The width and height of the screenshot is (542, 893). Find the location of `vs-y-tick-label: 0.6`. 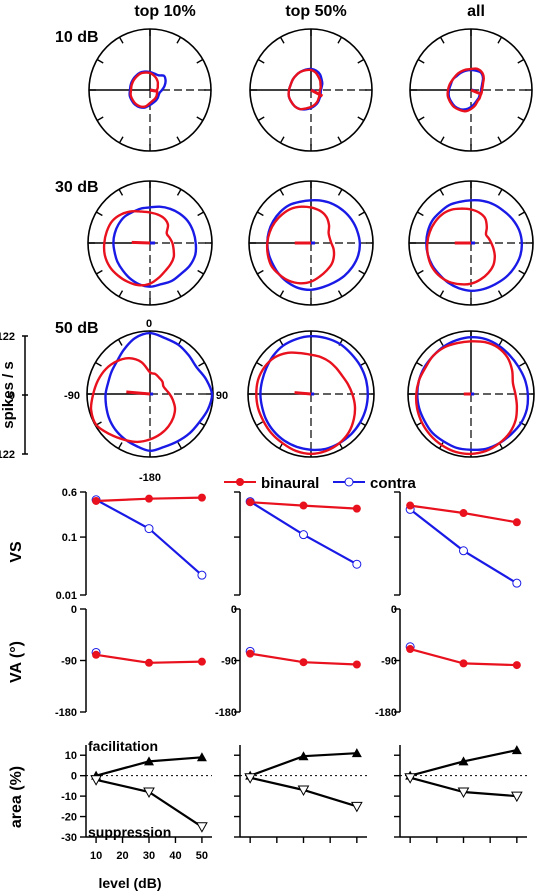

vs-y-tick-label: 0.6 is located at coordinates (69, 493).